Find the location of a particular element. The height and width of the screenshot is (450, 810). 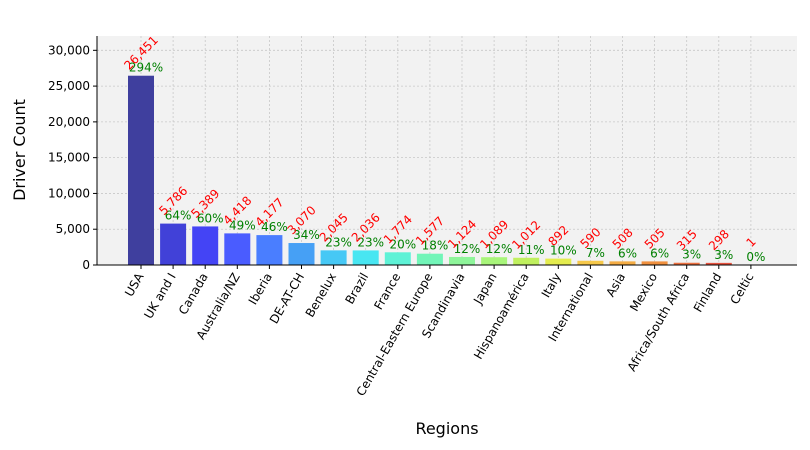

percent-label: 49% is located at coordinates (242, 225).